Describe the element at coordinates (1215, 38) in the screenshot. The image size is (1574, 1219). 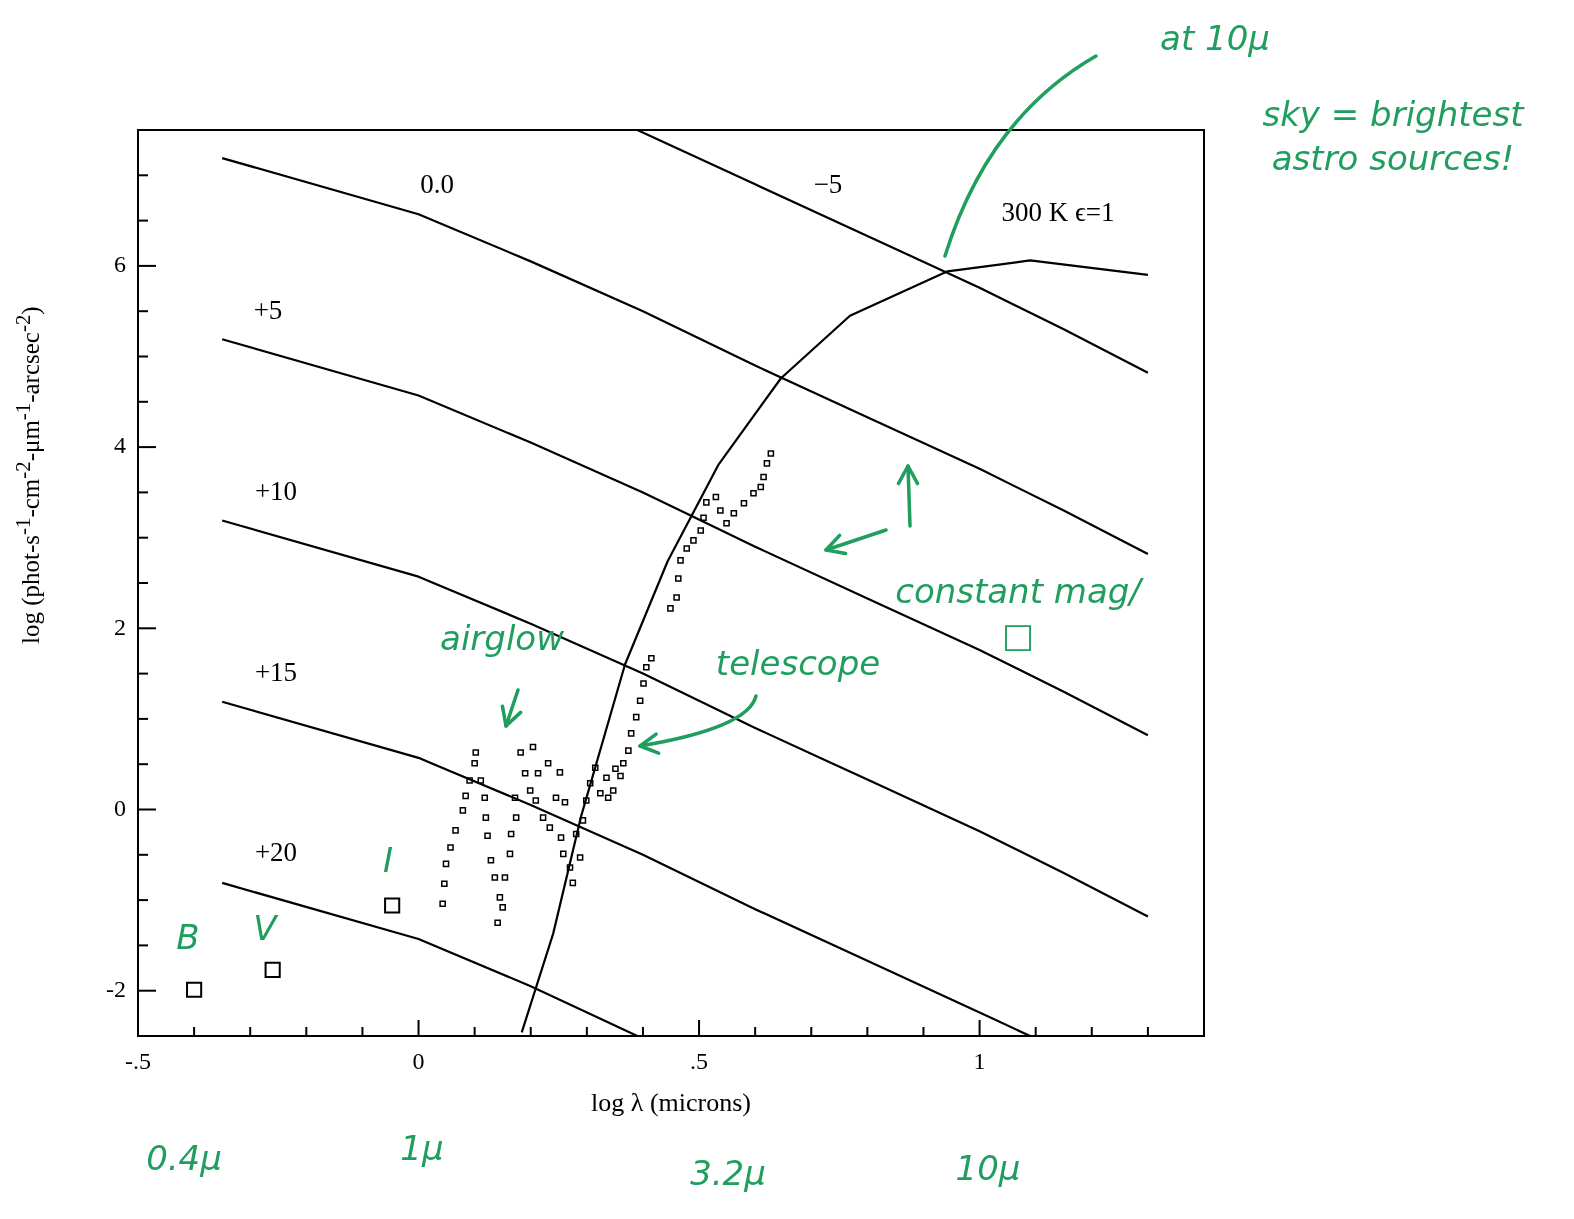
I see `text: at 10μ` at that location.